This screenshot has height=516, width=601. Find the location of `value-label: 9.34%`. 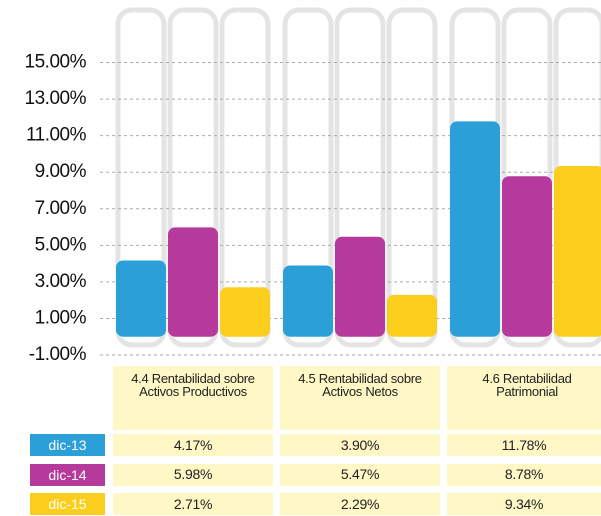

value-label: 9.34% is located at coordinates (524, 504).